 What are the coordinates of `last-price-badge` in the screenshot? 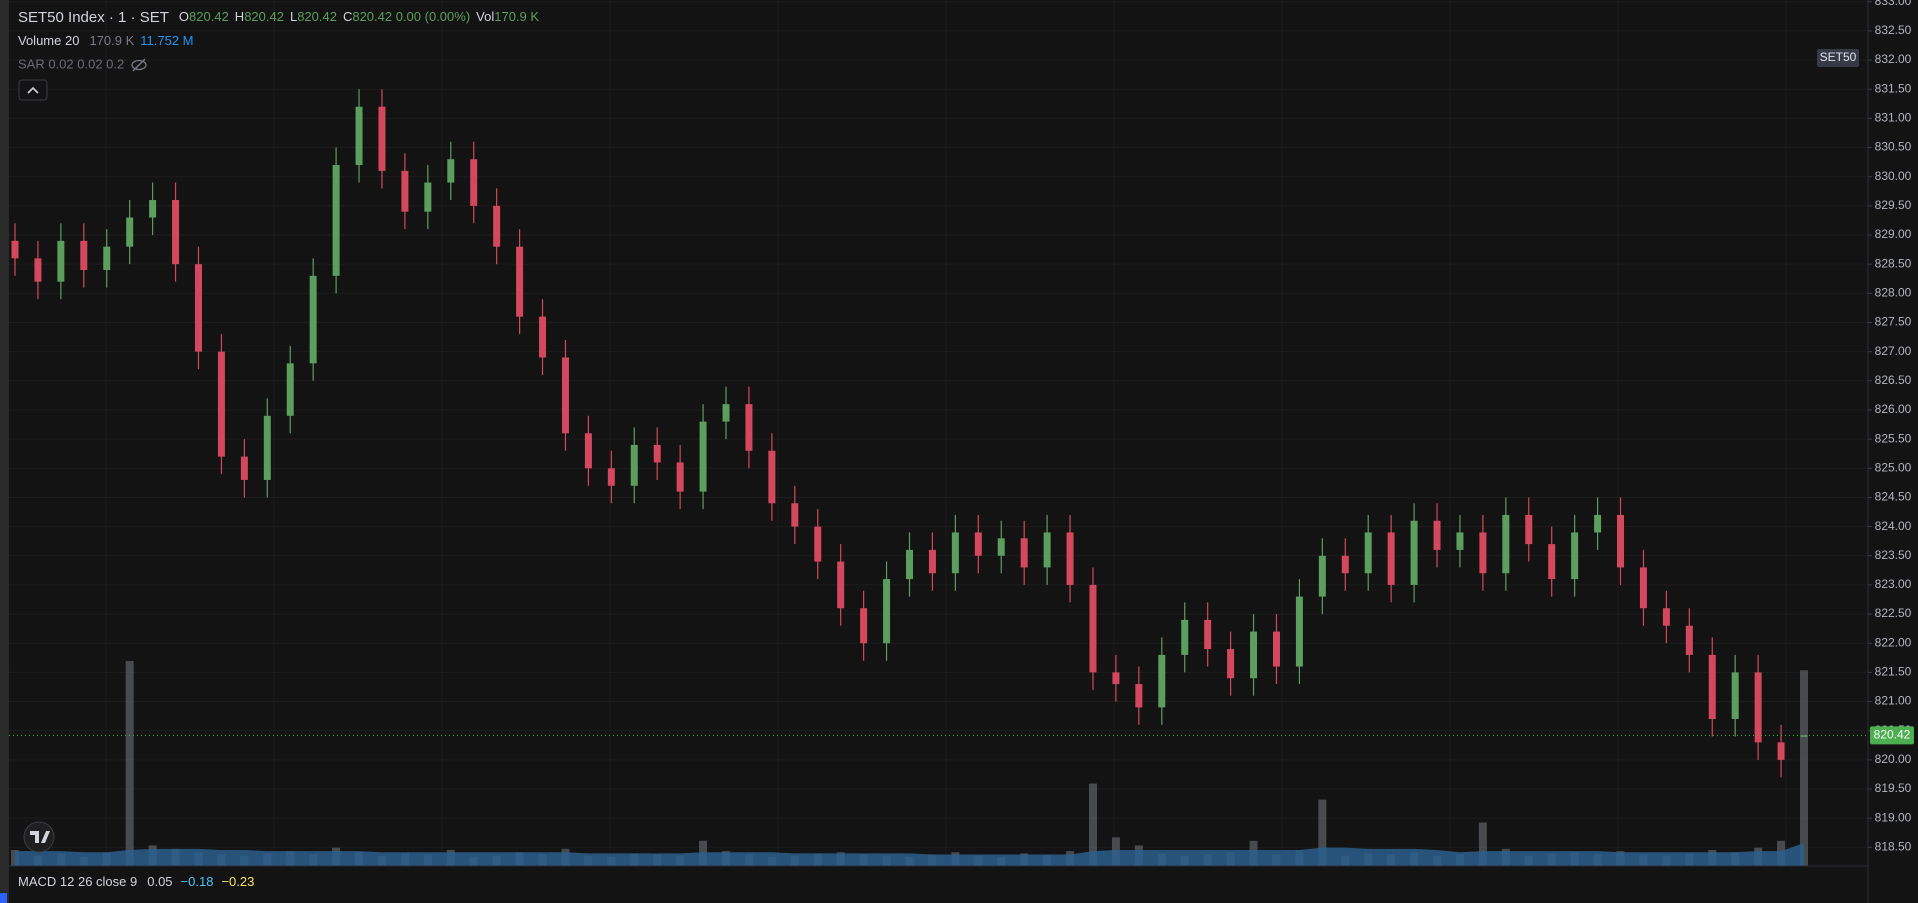 It's located at (1892, 735).